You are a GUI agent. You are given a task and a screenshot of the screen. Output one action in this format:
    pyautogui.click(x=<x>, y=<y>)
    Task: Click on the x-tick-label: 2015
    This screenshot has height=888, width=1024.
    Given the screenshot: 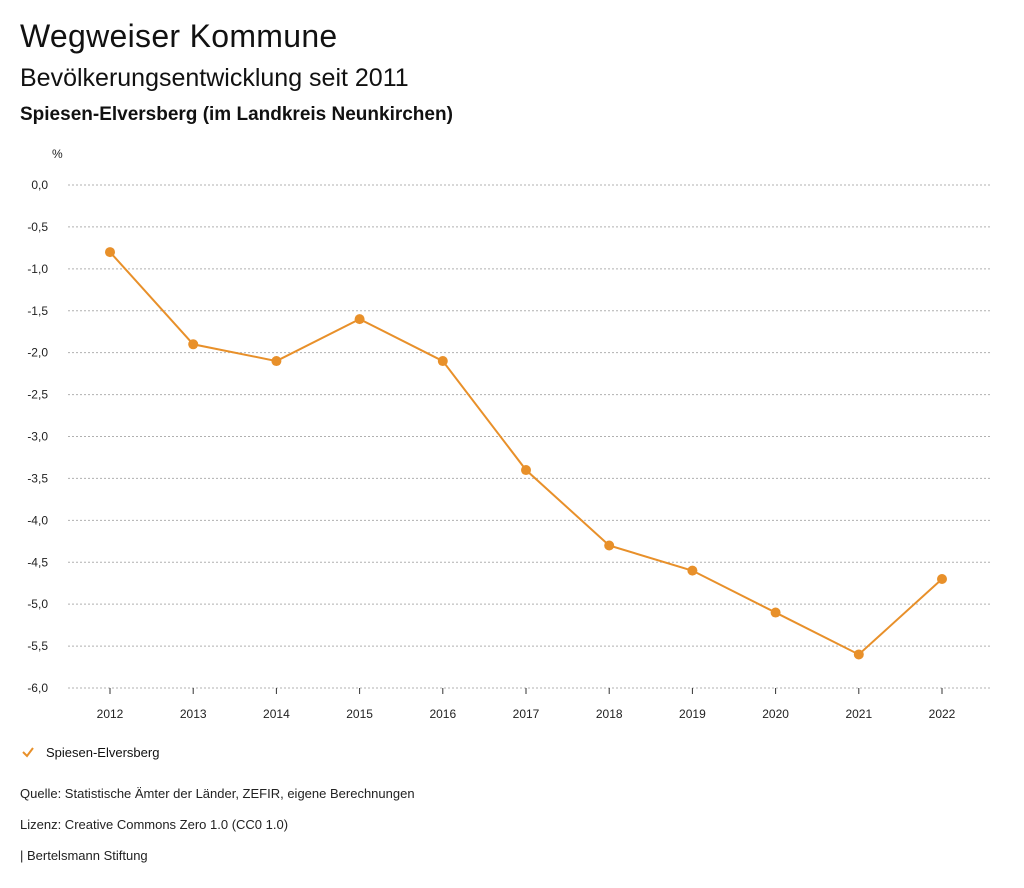 What is the action you would take?
    pyautogui.click(x=359, y=714)
    